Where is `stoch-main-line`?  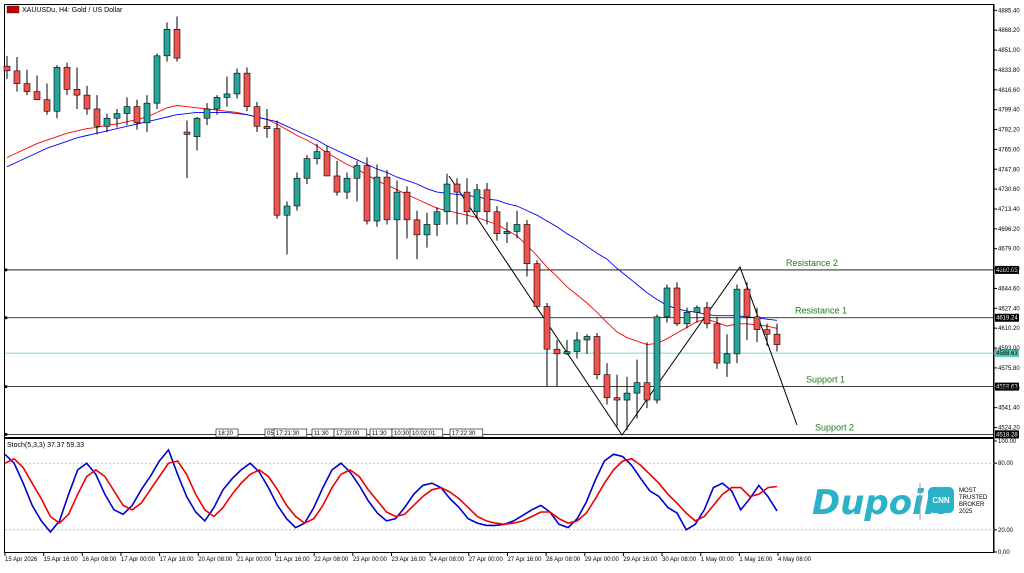 stoch-main-line is located at coordinates (391, 491).